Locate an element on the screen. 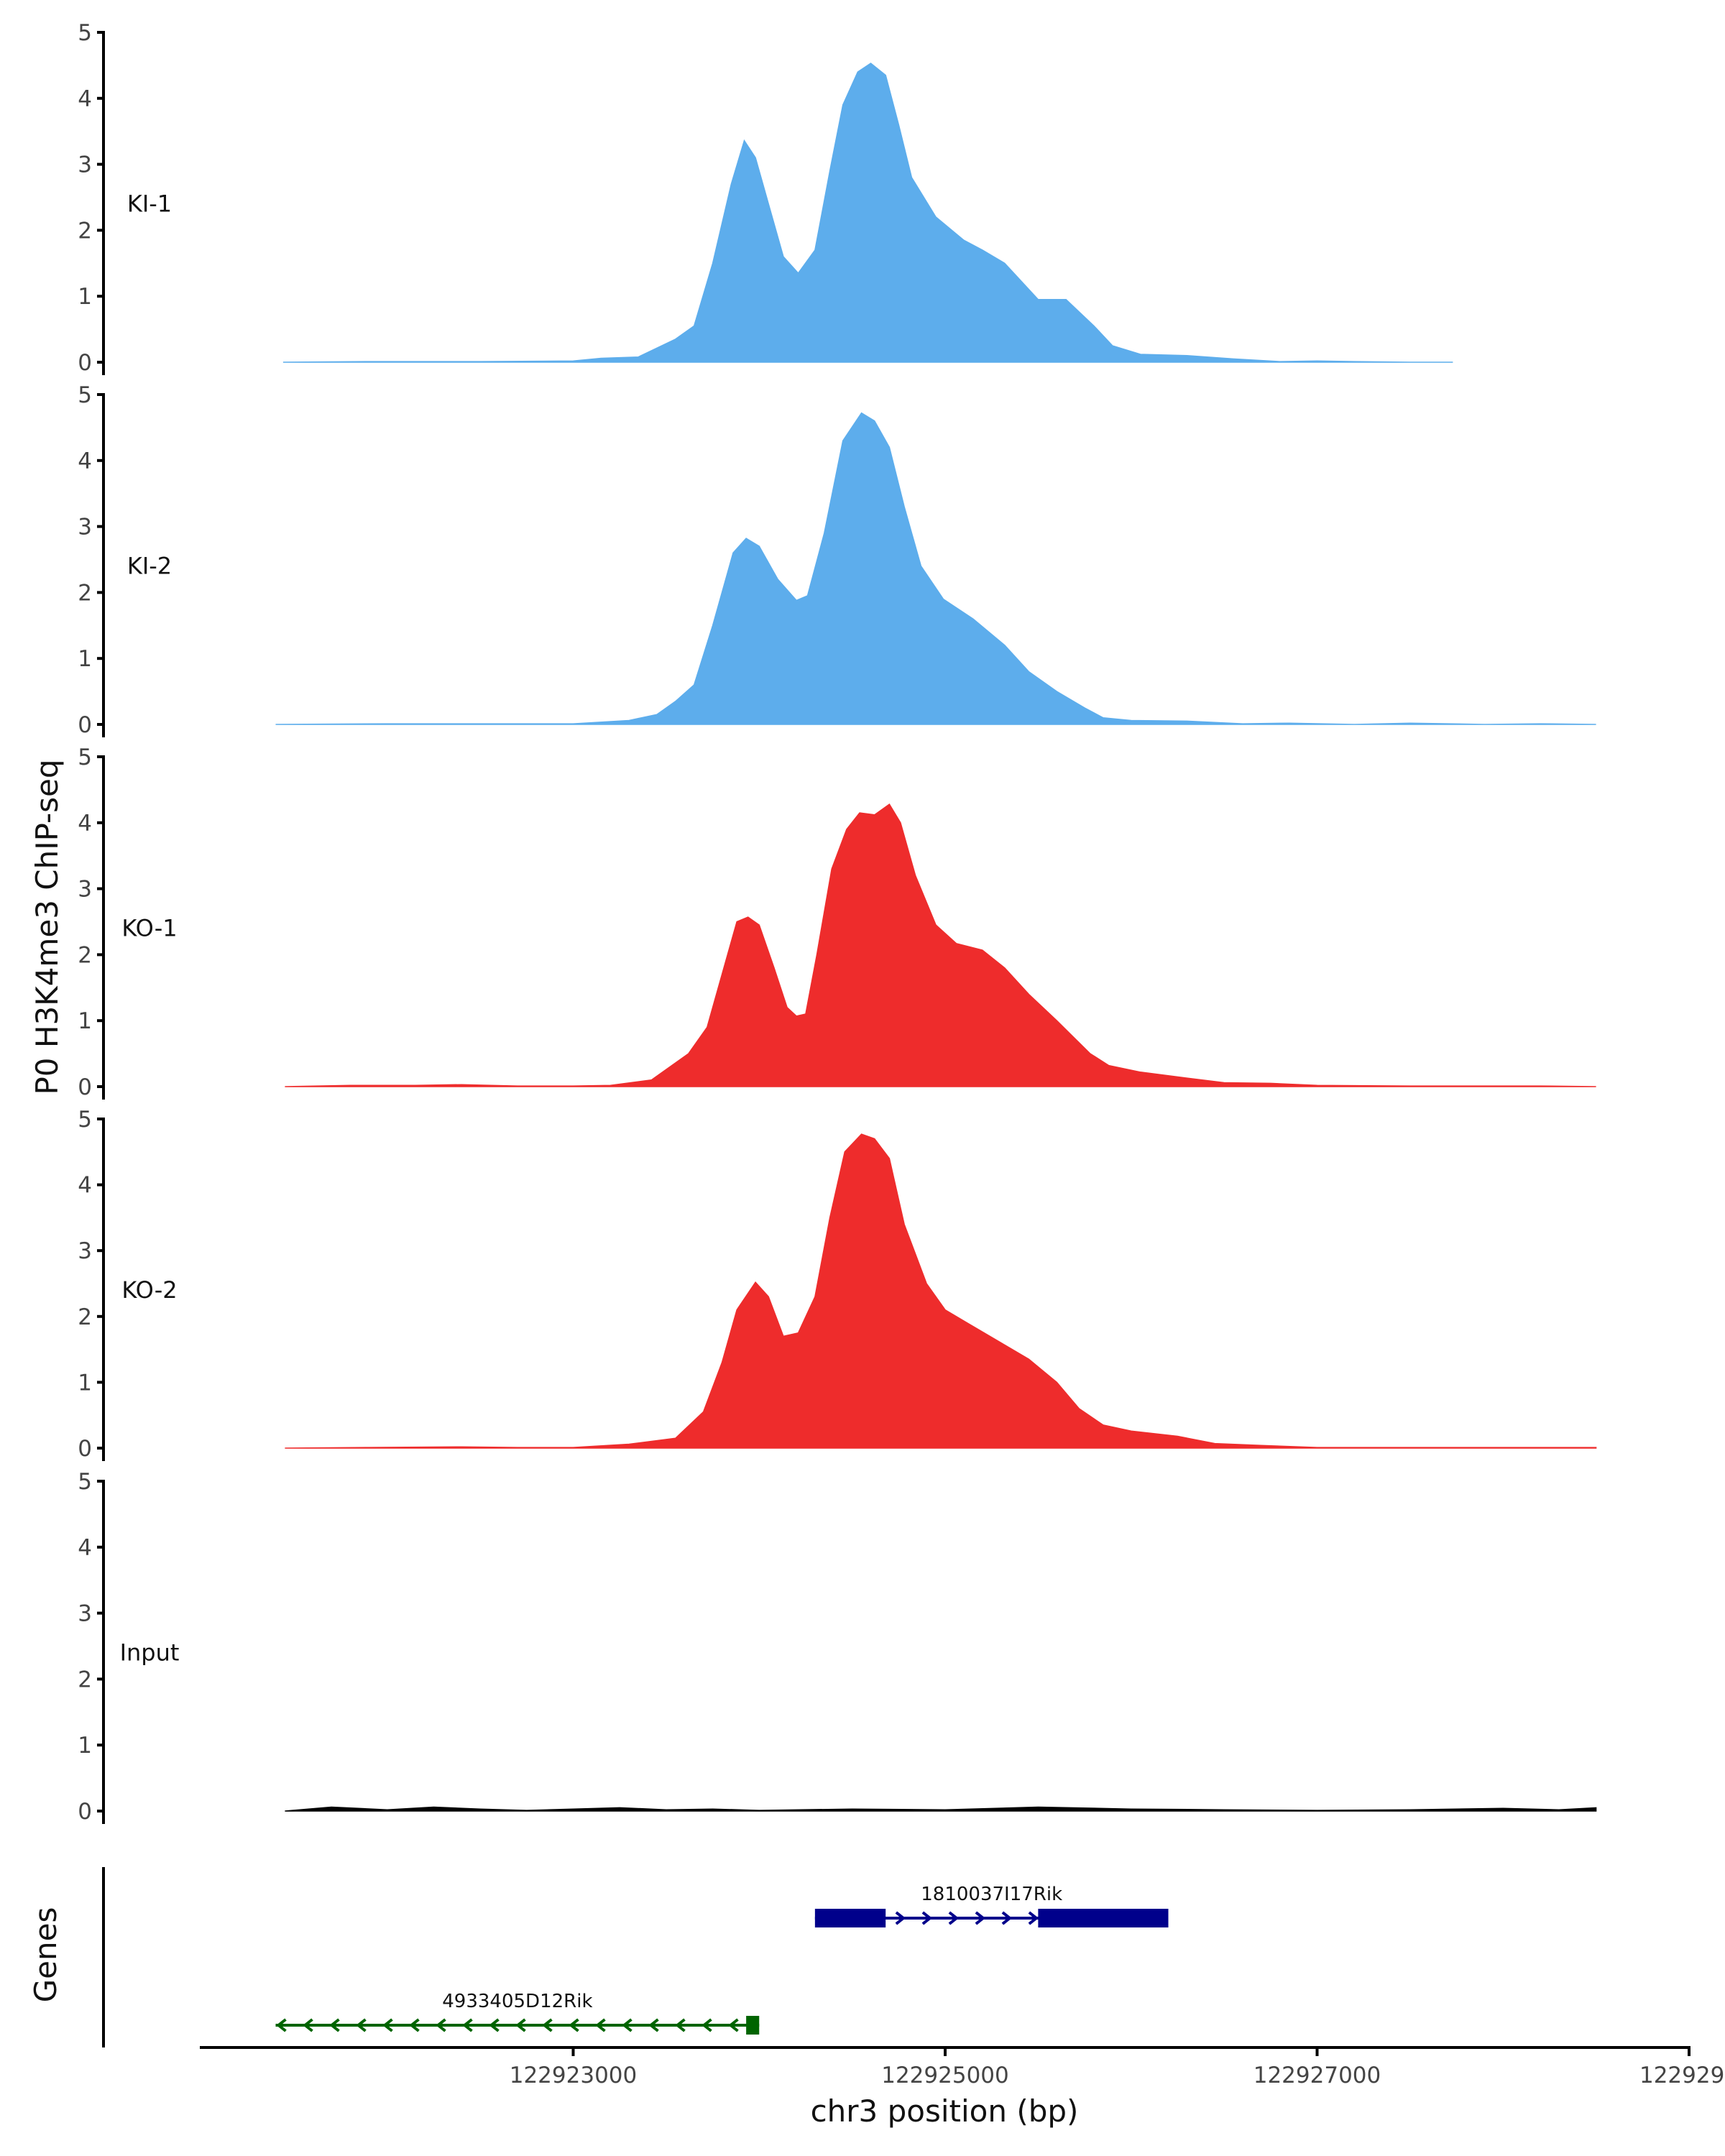 The image size is (1725, 2156). gene-panel-title: Genes is located at coordinates (45, 1955).